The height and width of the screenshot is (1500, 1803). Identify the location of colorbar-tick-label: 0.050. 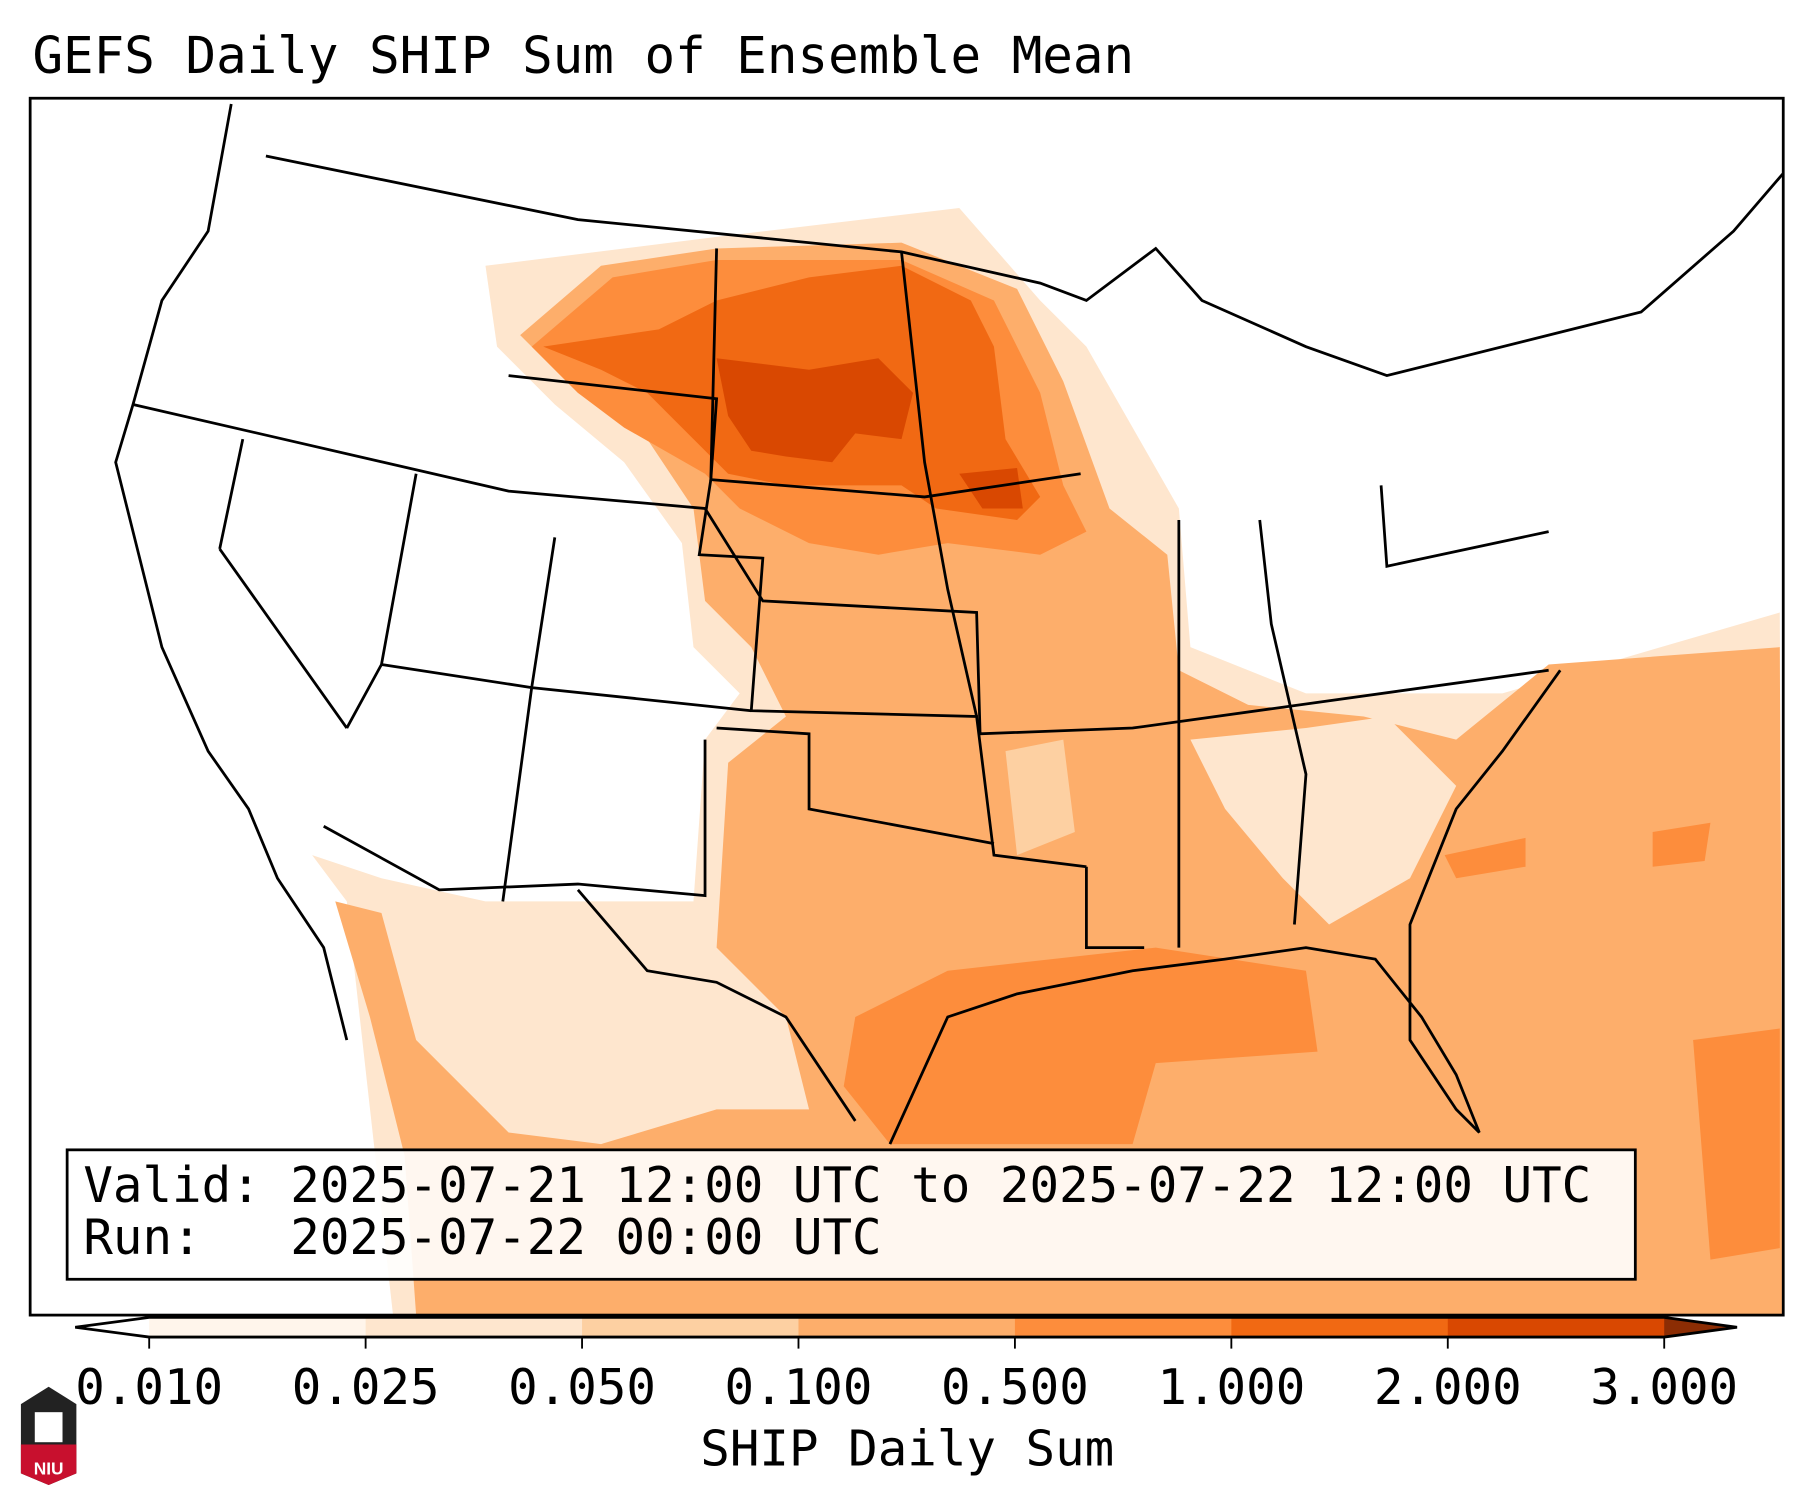
(582, 1387).